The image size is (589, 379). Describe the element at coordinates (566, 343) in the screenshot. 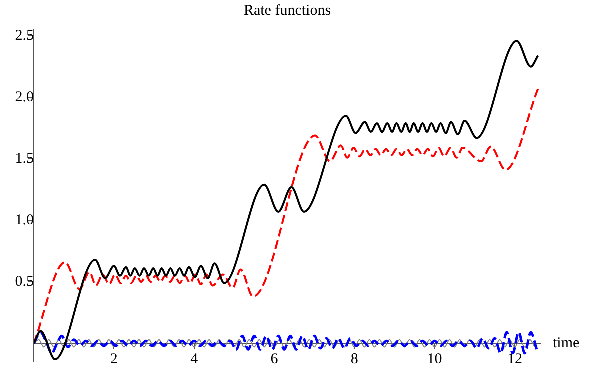

I see `x-axis-title: time` at that location.